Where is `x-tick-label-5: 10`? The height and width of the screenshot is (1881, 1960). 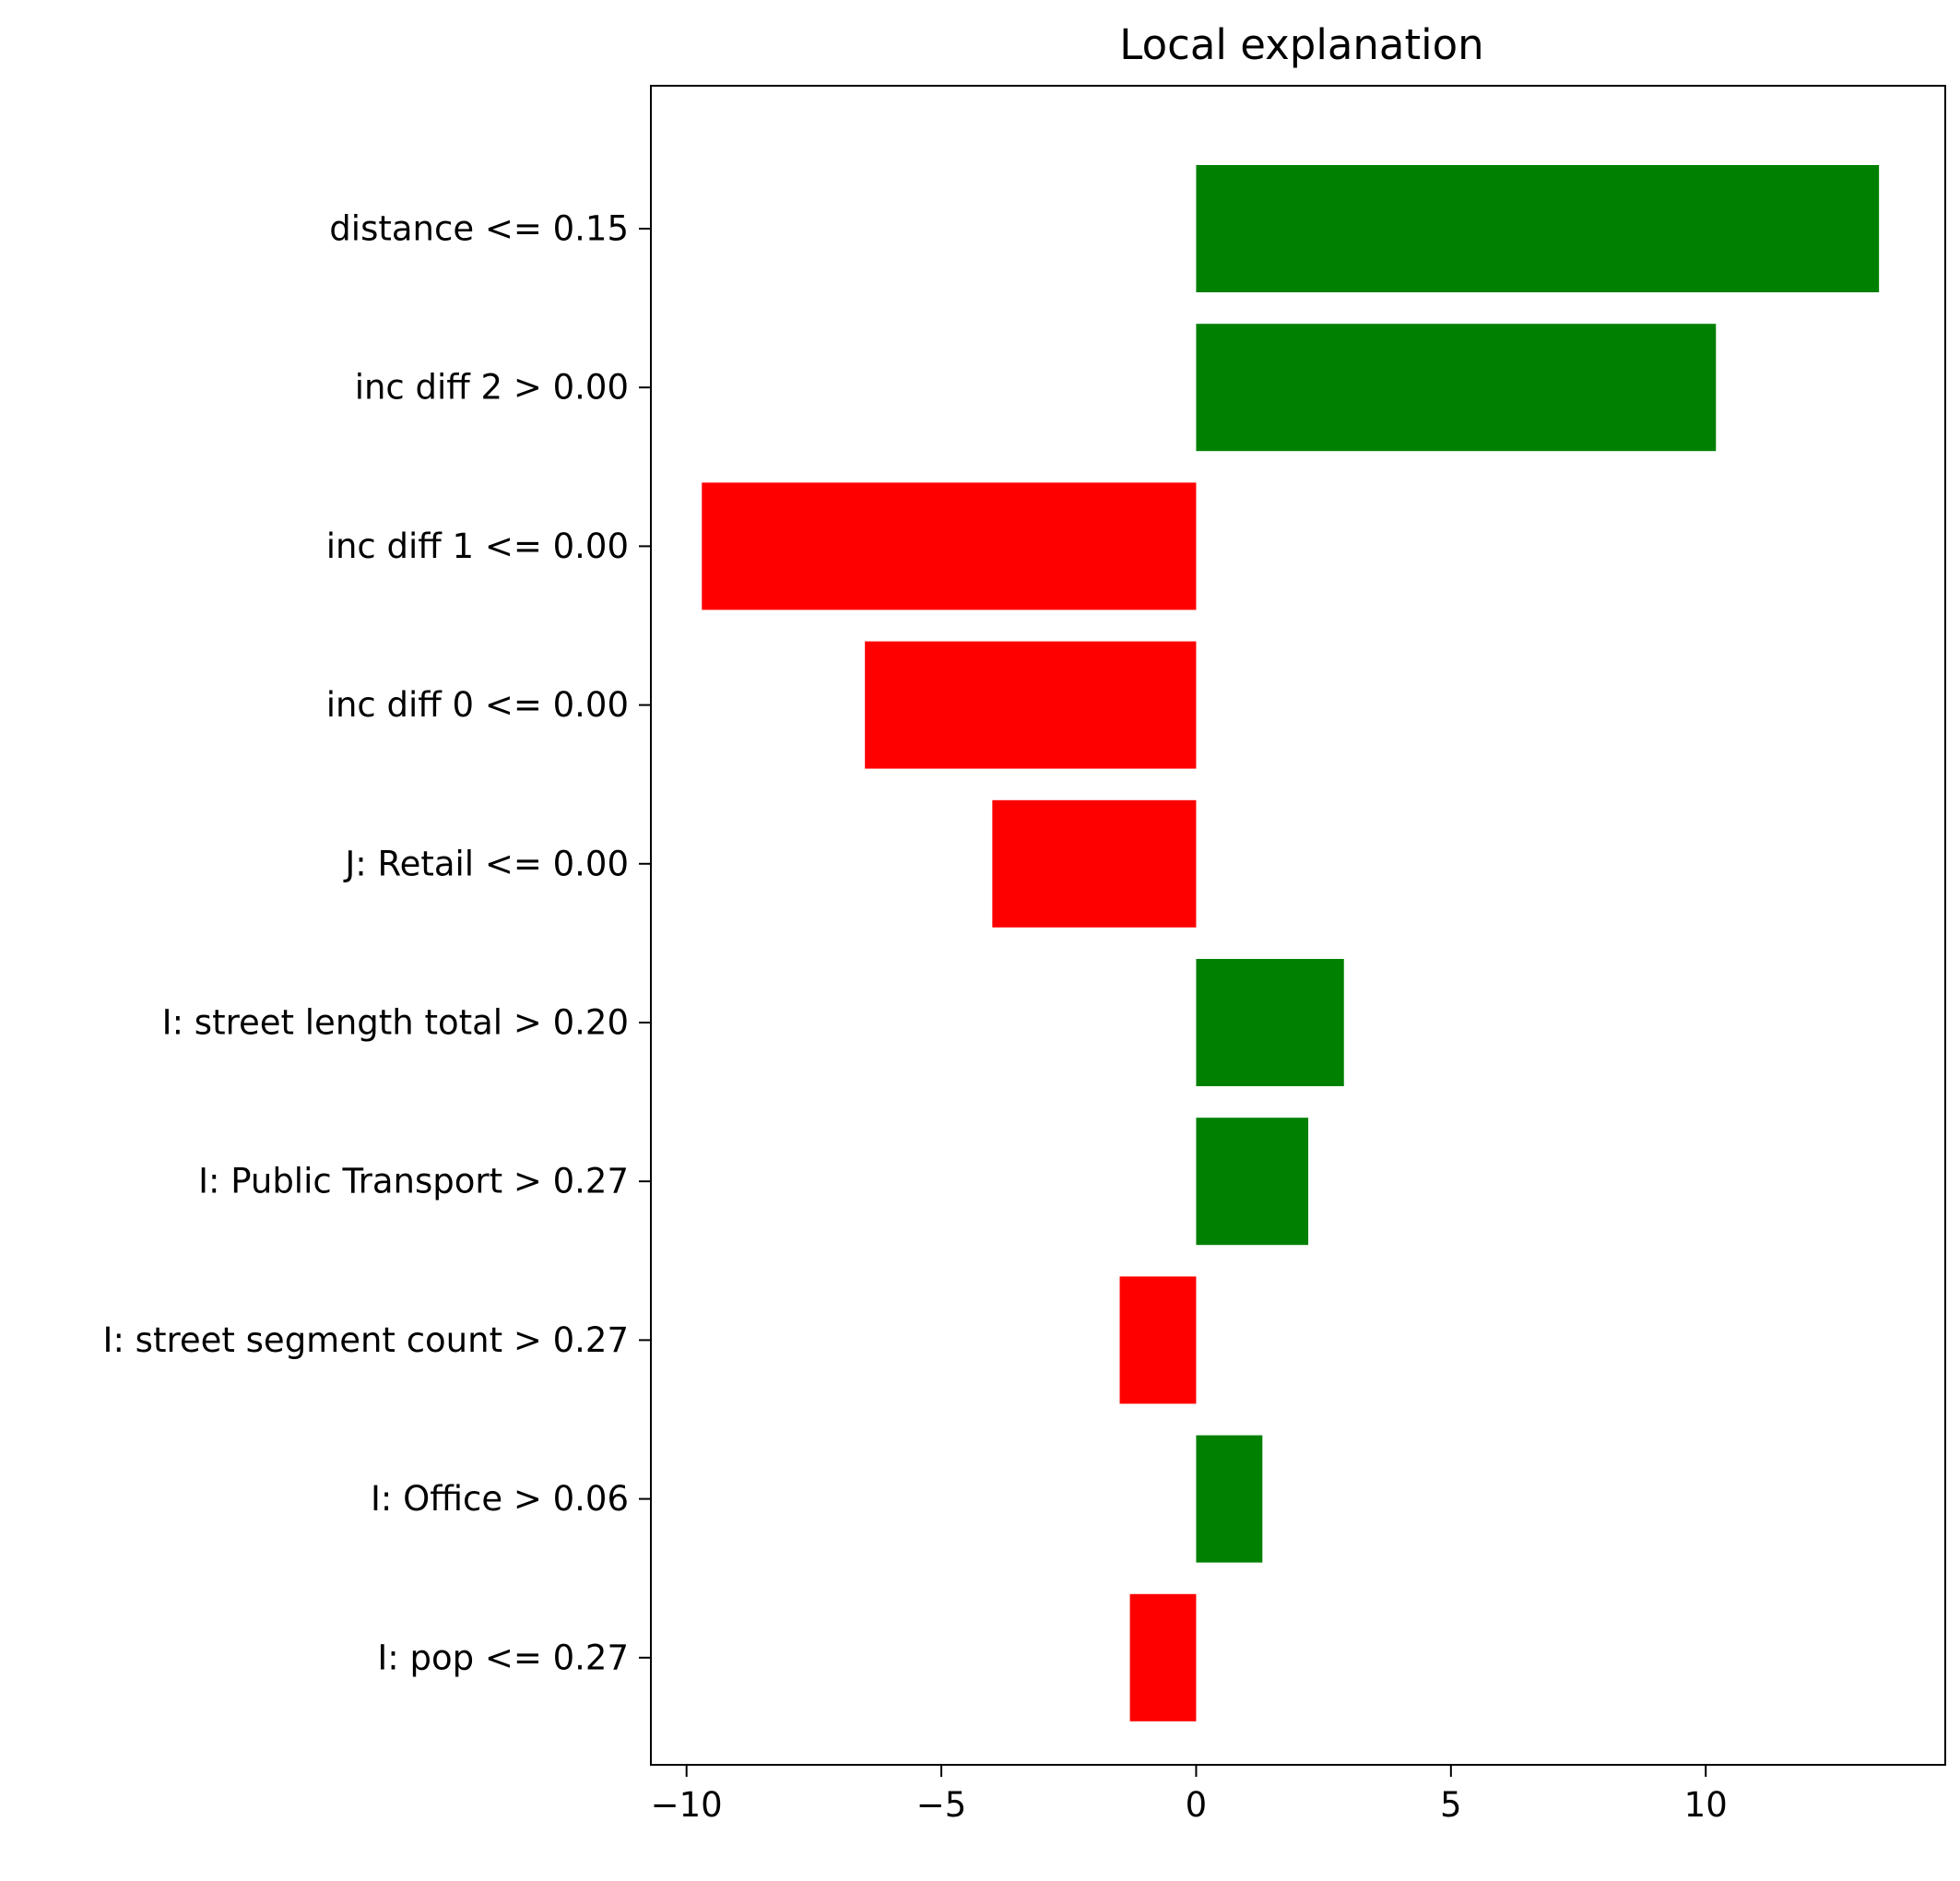
x-tick-label-5: 10 is located at coordinates (1706, 1805).